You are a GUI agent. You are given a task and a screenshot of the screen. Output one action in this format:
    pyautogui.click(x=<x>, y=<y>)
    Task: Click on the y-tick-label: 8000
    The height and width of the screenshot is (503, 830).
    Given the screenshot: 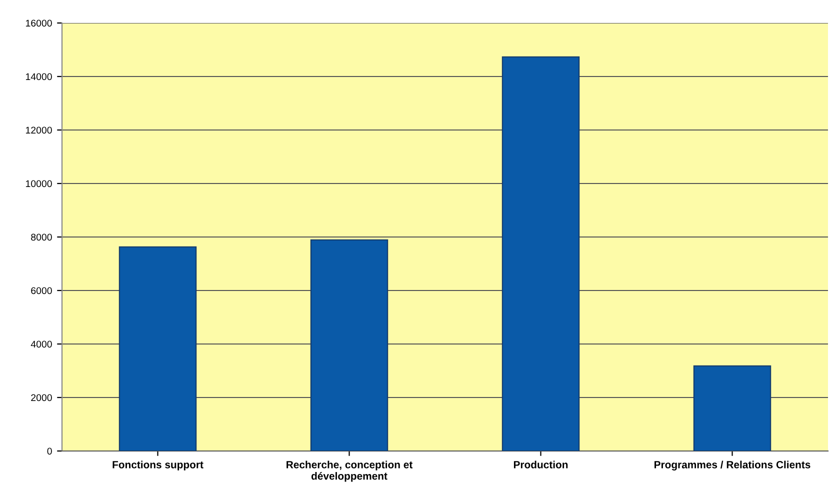 What is the action you would take?
    pyautogui.click(x=41, y=237)
    